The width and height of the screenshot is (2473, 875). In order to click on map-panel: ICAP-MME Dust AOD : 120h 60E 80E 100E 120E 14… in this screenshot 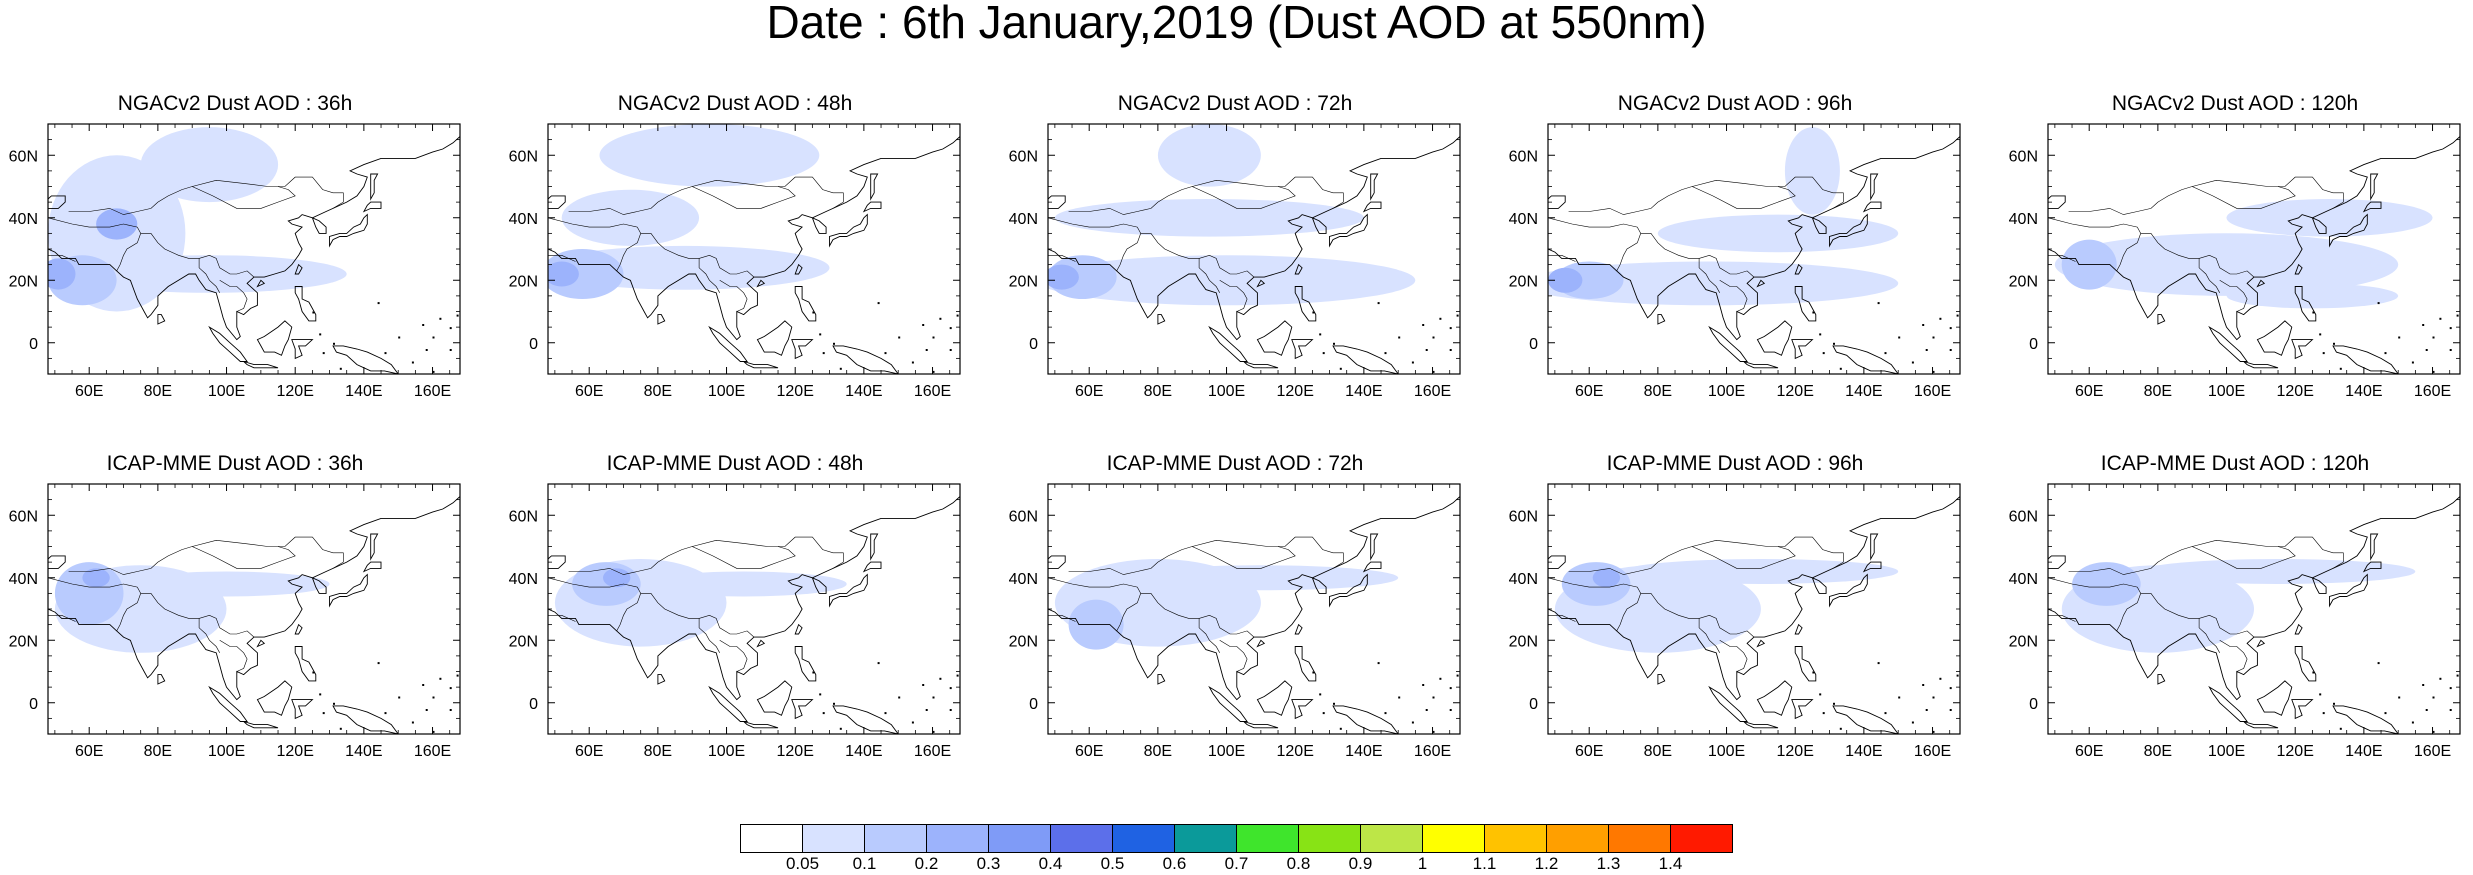, I will do `click(2235, 617)`.